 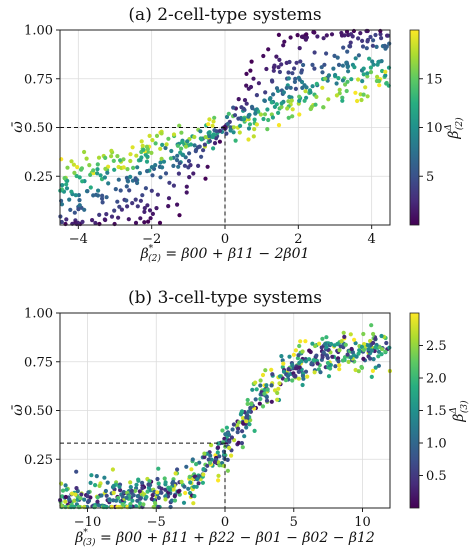 I want to click on b-cbar-tick-label-2: 1.5, so click(x=436, y=411).